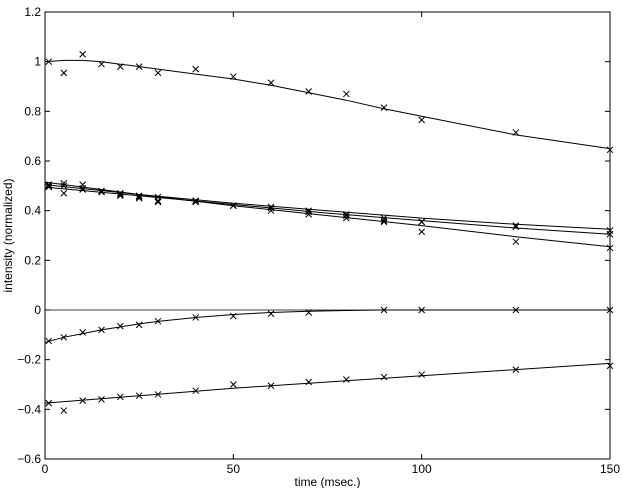  What do you see at coordinates (32, 211) in the screenshot?
I see `y-tick-label: 0.4` at bounding box center [32, 211].